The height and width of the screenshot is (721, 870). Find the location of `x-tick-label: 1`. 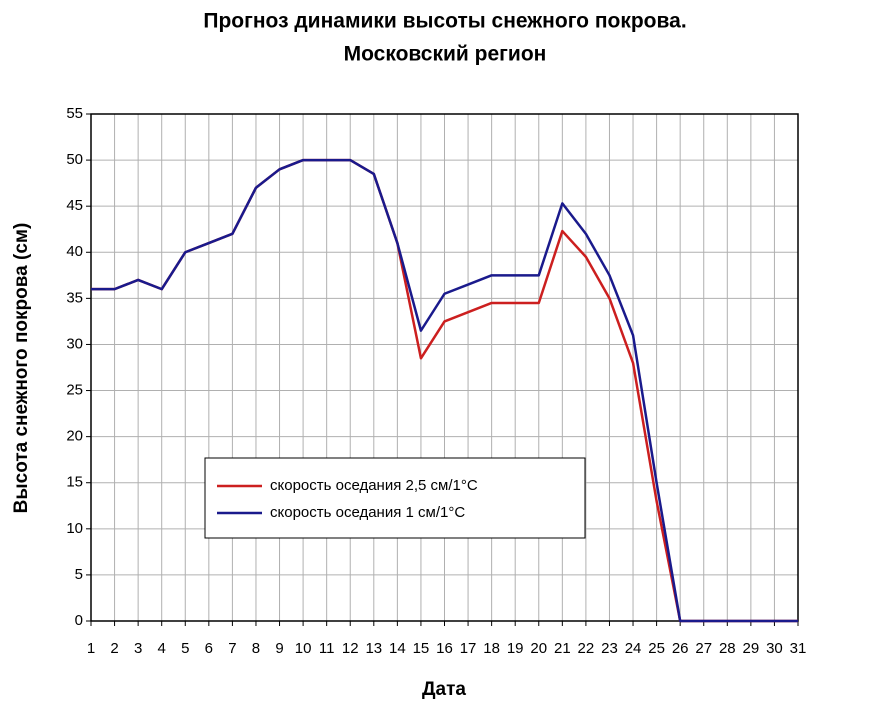

x-tick-label: 1 is located at coordinates (91, 648).